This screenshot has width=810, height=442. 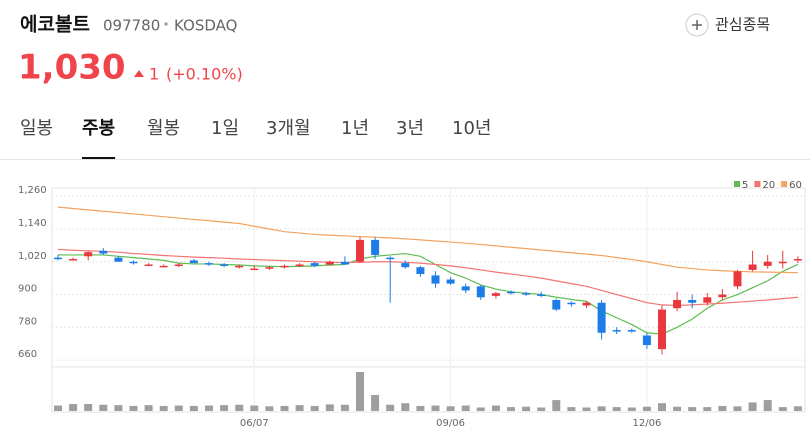 What do you see at coordinates (255, 138) in the screenshot?
I see `tabs: 일봉 주봉 월봉 1일 3개월 1년 3년 10년` at bounding box center [255, 138].